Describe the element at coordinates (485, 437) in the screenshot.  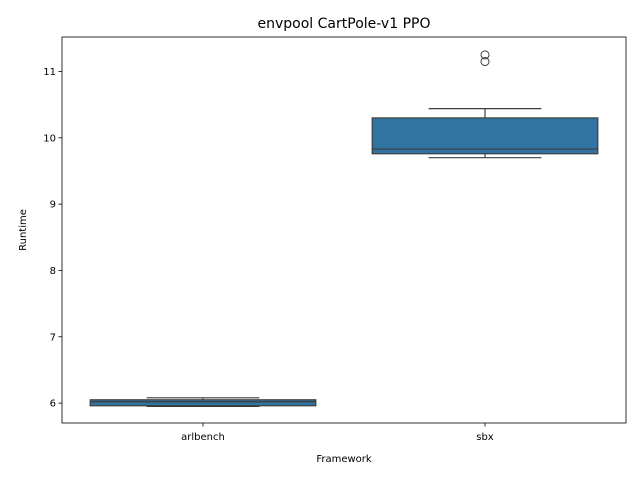
I see `x-tick-label: sbx` at that location.